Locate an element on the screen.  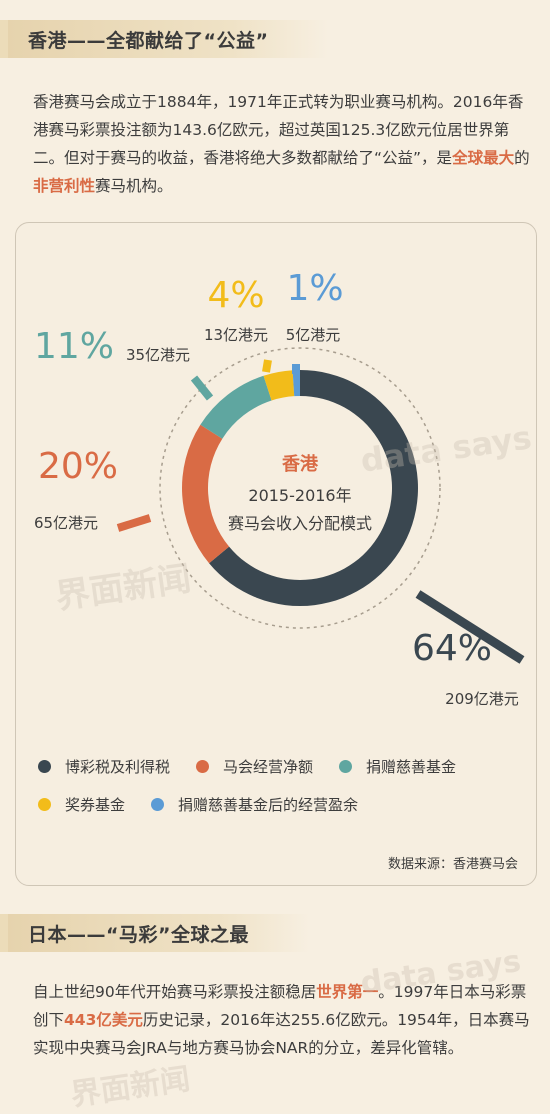
center-line2: 赛马会收入分配模式 is located at coordinates (300, 523).